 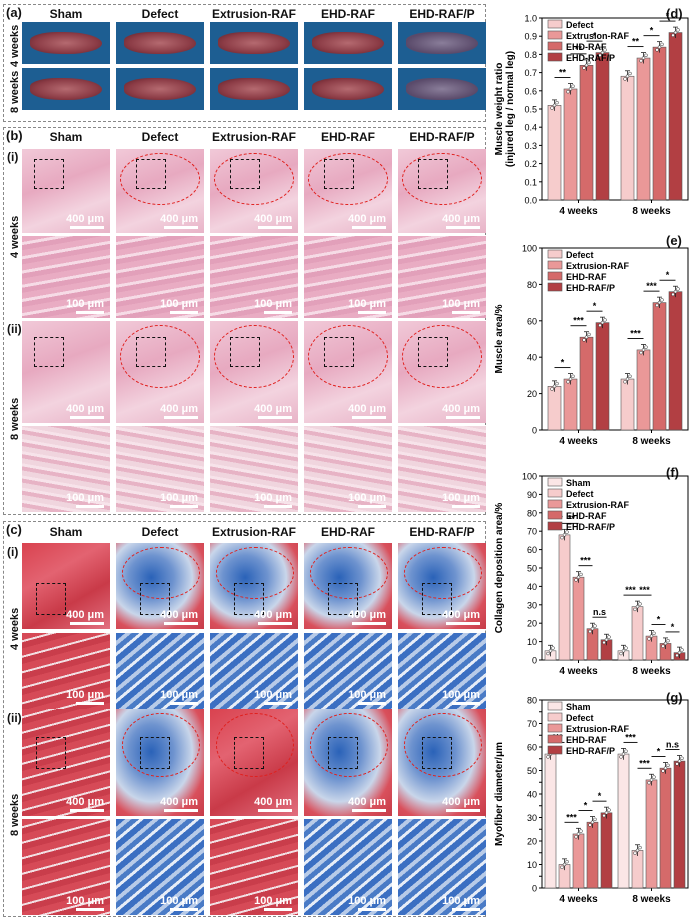 I want to click on legend-label: Extrusion-RAF, so click(x=598, y=36).